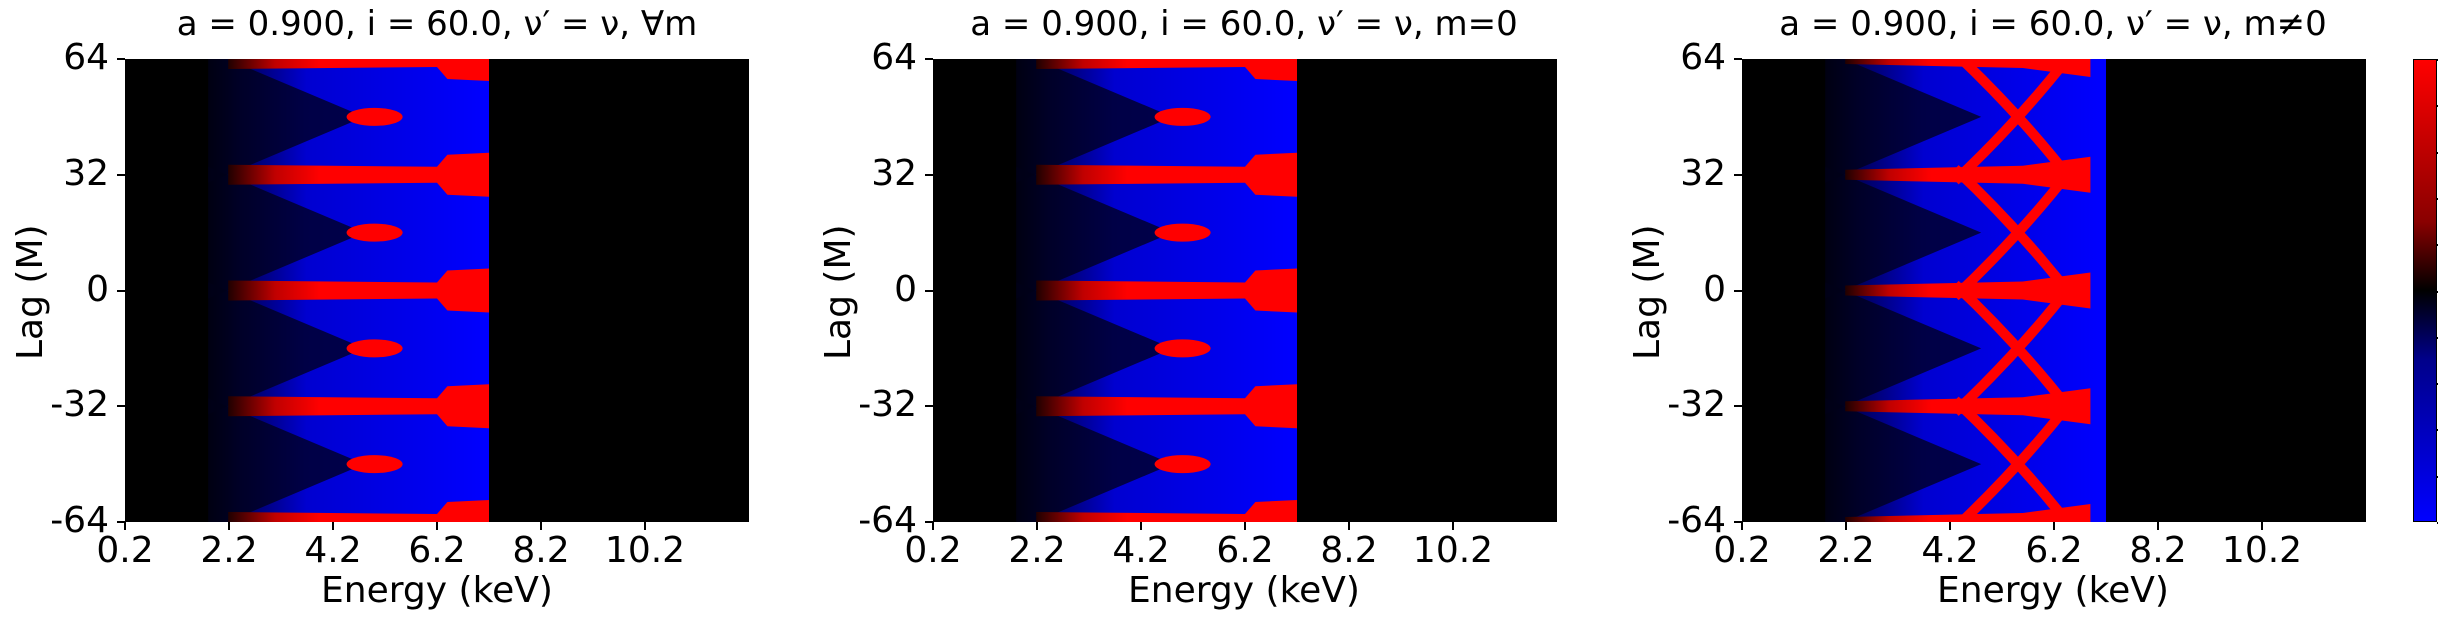 Image resolution: width=2438 pixels, height=623 pixels. I want to click on chart-title: a = 0.900, i = 60.0, ν′ = ν, ∀m, so click(437, 24).